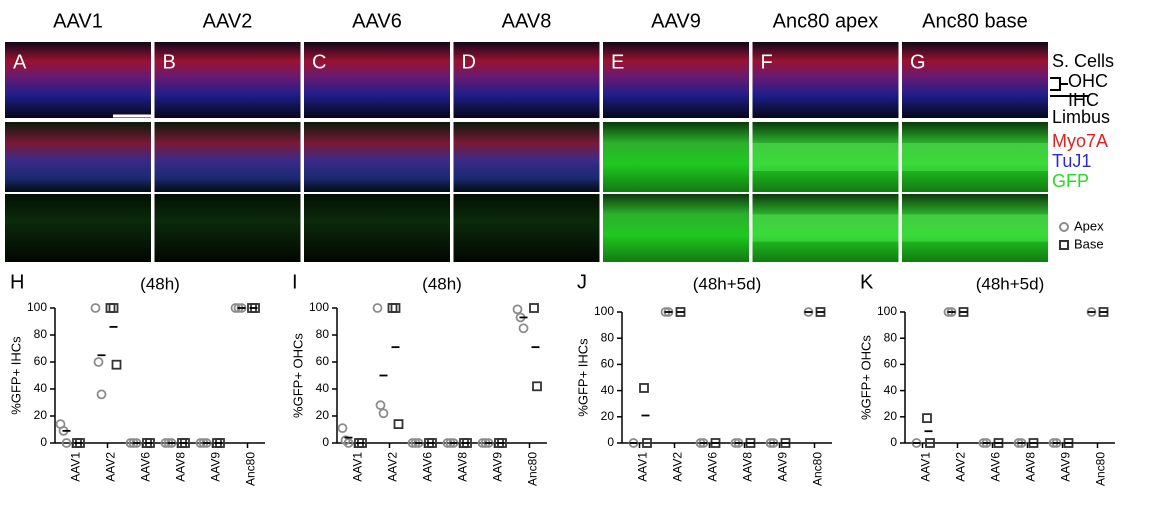 Image resolution: width=1157 pixels, height=516 pixels. What do you see at coordinates (1089, 243) in the screenshot?
I see `marker-label: Base` at bounding box center [1089, 243].